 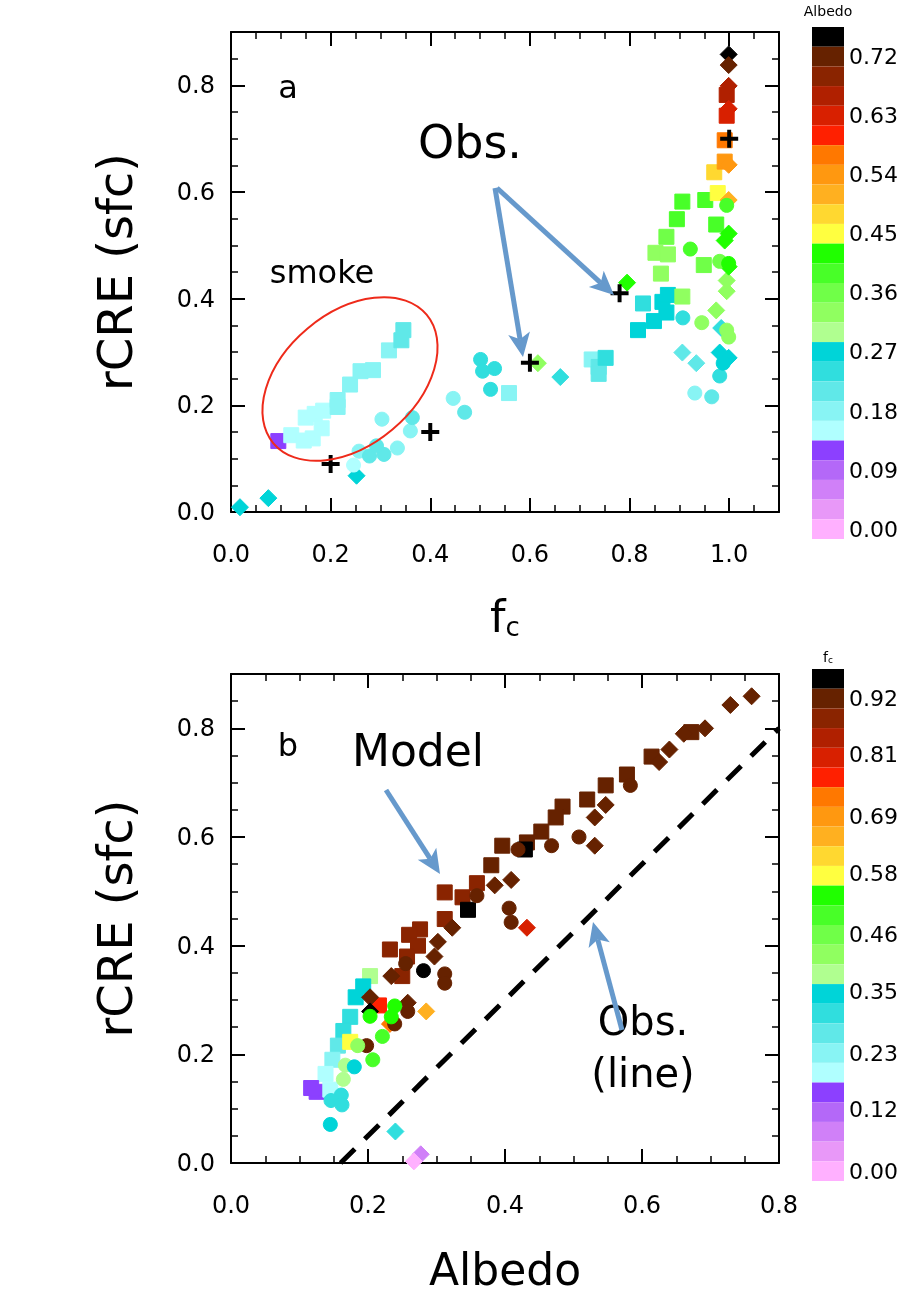 I want to click on color-bar-label: 0.46, so click(x=873, y=935).